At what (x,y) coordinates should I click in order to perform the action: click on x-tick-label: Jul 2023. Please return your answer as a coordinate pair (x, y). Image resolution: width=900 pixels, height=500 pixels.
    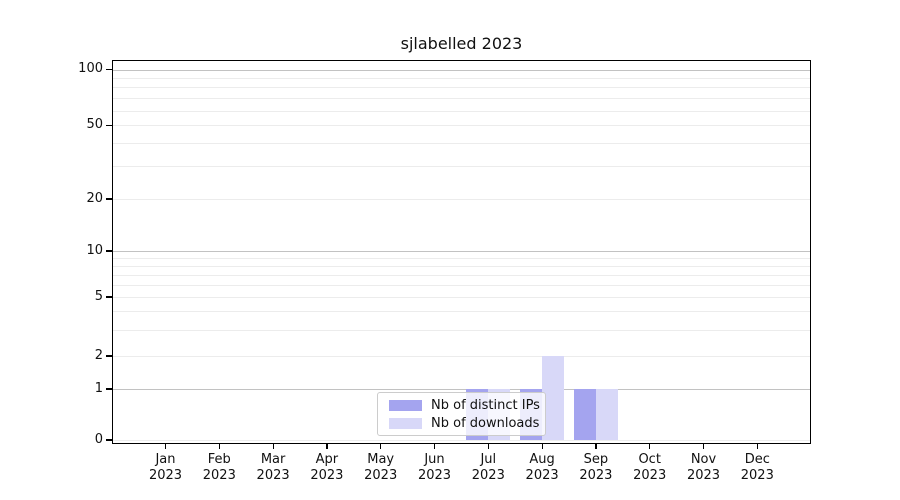
    Looking at the image, I should click on (488, 467).